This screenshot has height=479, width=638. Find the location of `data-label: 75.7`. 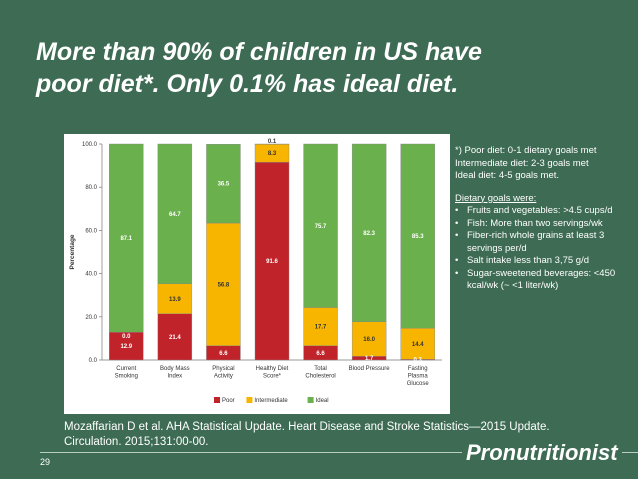

data-label: 75.7 is located at coordinates (321, 227).